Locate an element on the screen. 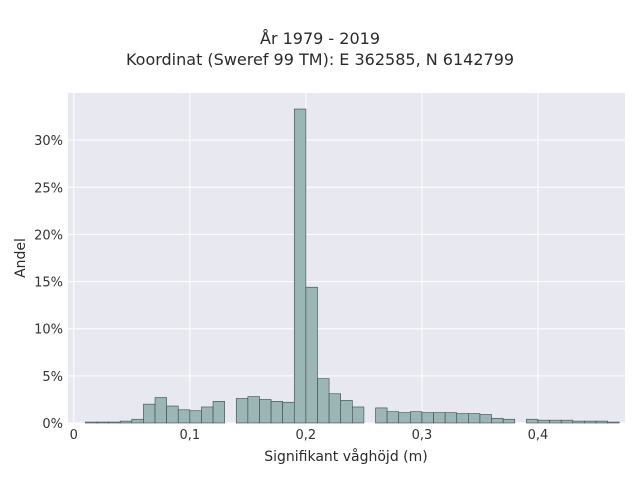  y-tick-label: 15% is located at coordinates (48, 283).